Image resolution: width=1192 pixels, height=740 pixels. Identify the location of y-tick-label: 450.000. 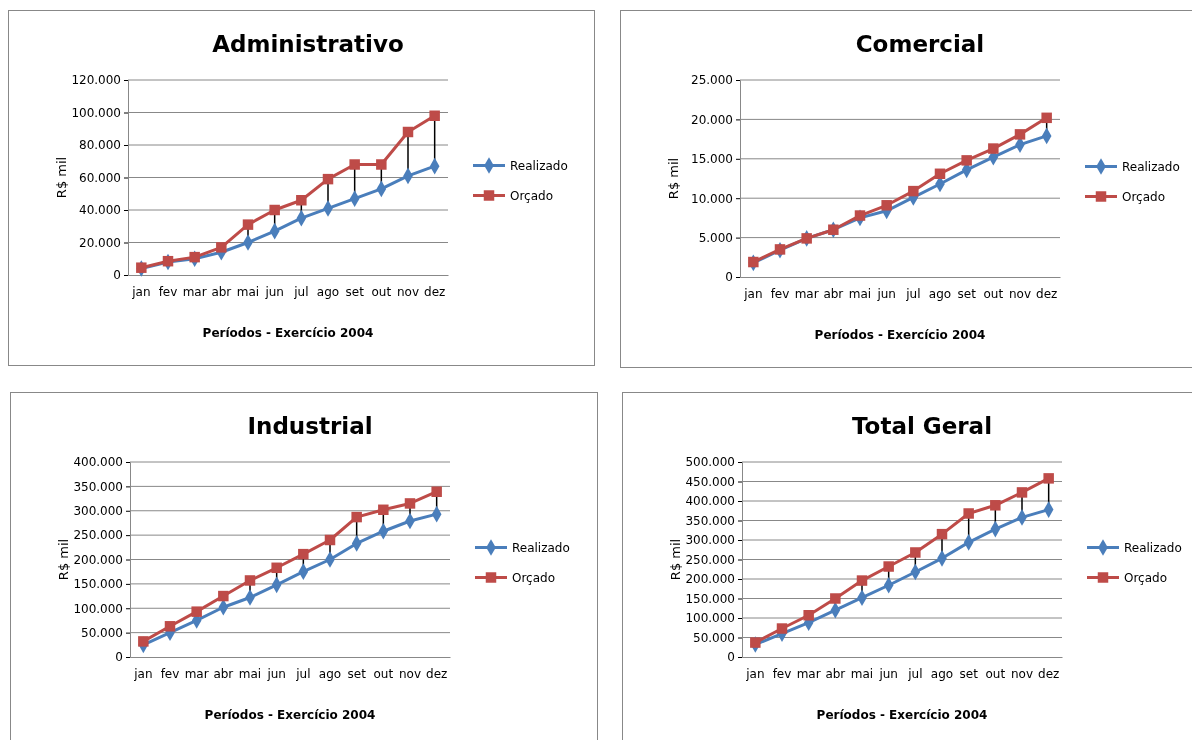
(710, 481).